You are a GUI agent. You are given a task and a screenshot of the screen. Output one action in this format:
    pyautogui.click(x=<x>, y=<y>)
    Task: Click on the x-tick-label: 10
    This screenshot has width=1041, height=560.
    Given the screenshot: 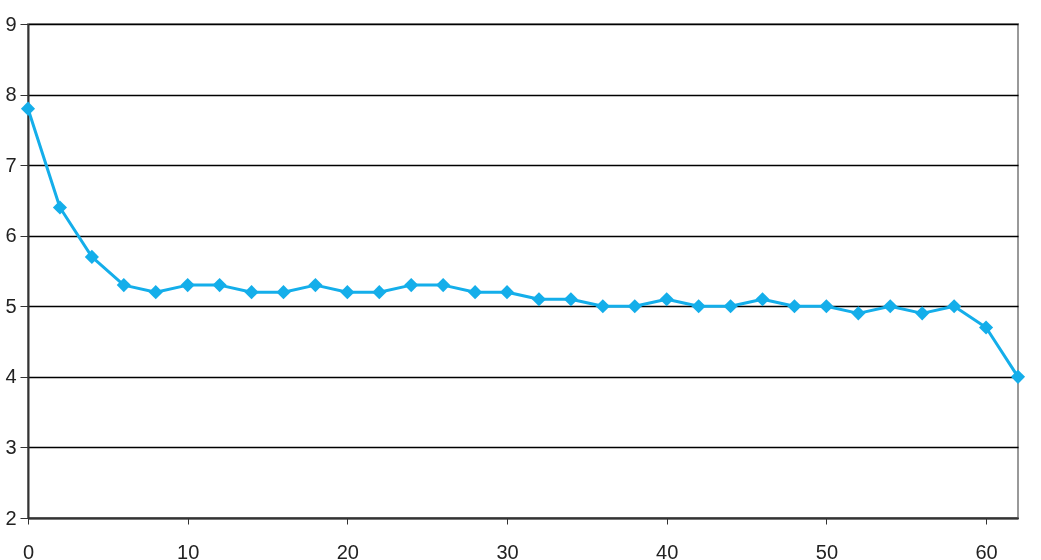 What is the action you would take?
    pyautogui.click(x=188, y=550)
    